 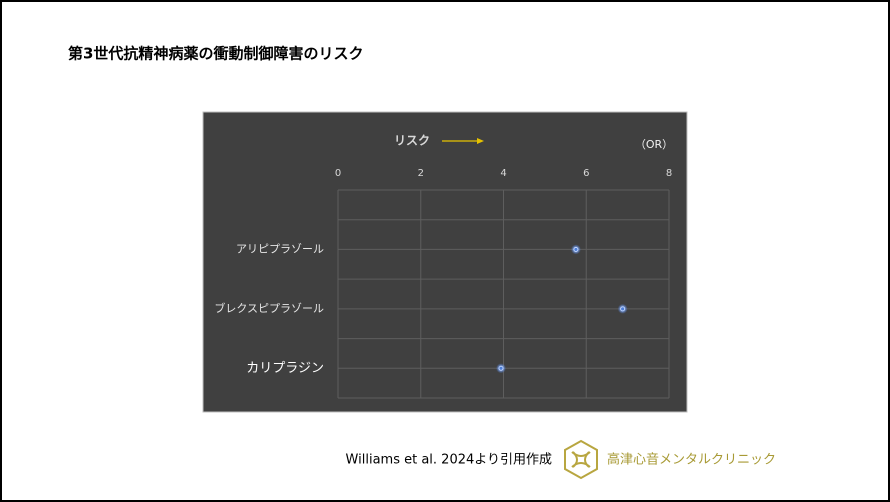 I want to click on citation: Williams et al. 2024より引用作成, so click(x=449, y=460).